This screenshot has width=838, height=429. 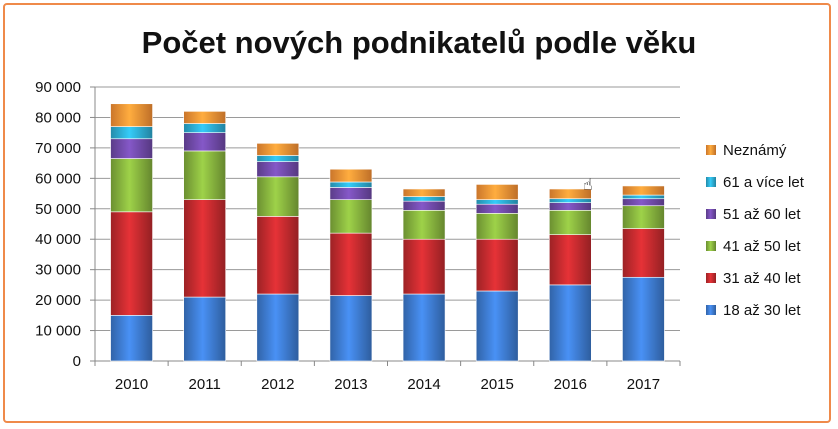 I want to click on legend-label: Neznámý, so click(x=755, y=150).